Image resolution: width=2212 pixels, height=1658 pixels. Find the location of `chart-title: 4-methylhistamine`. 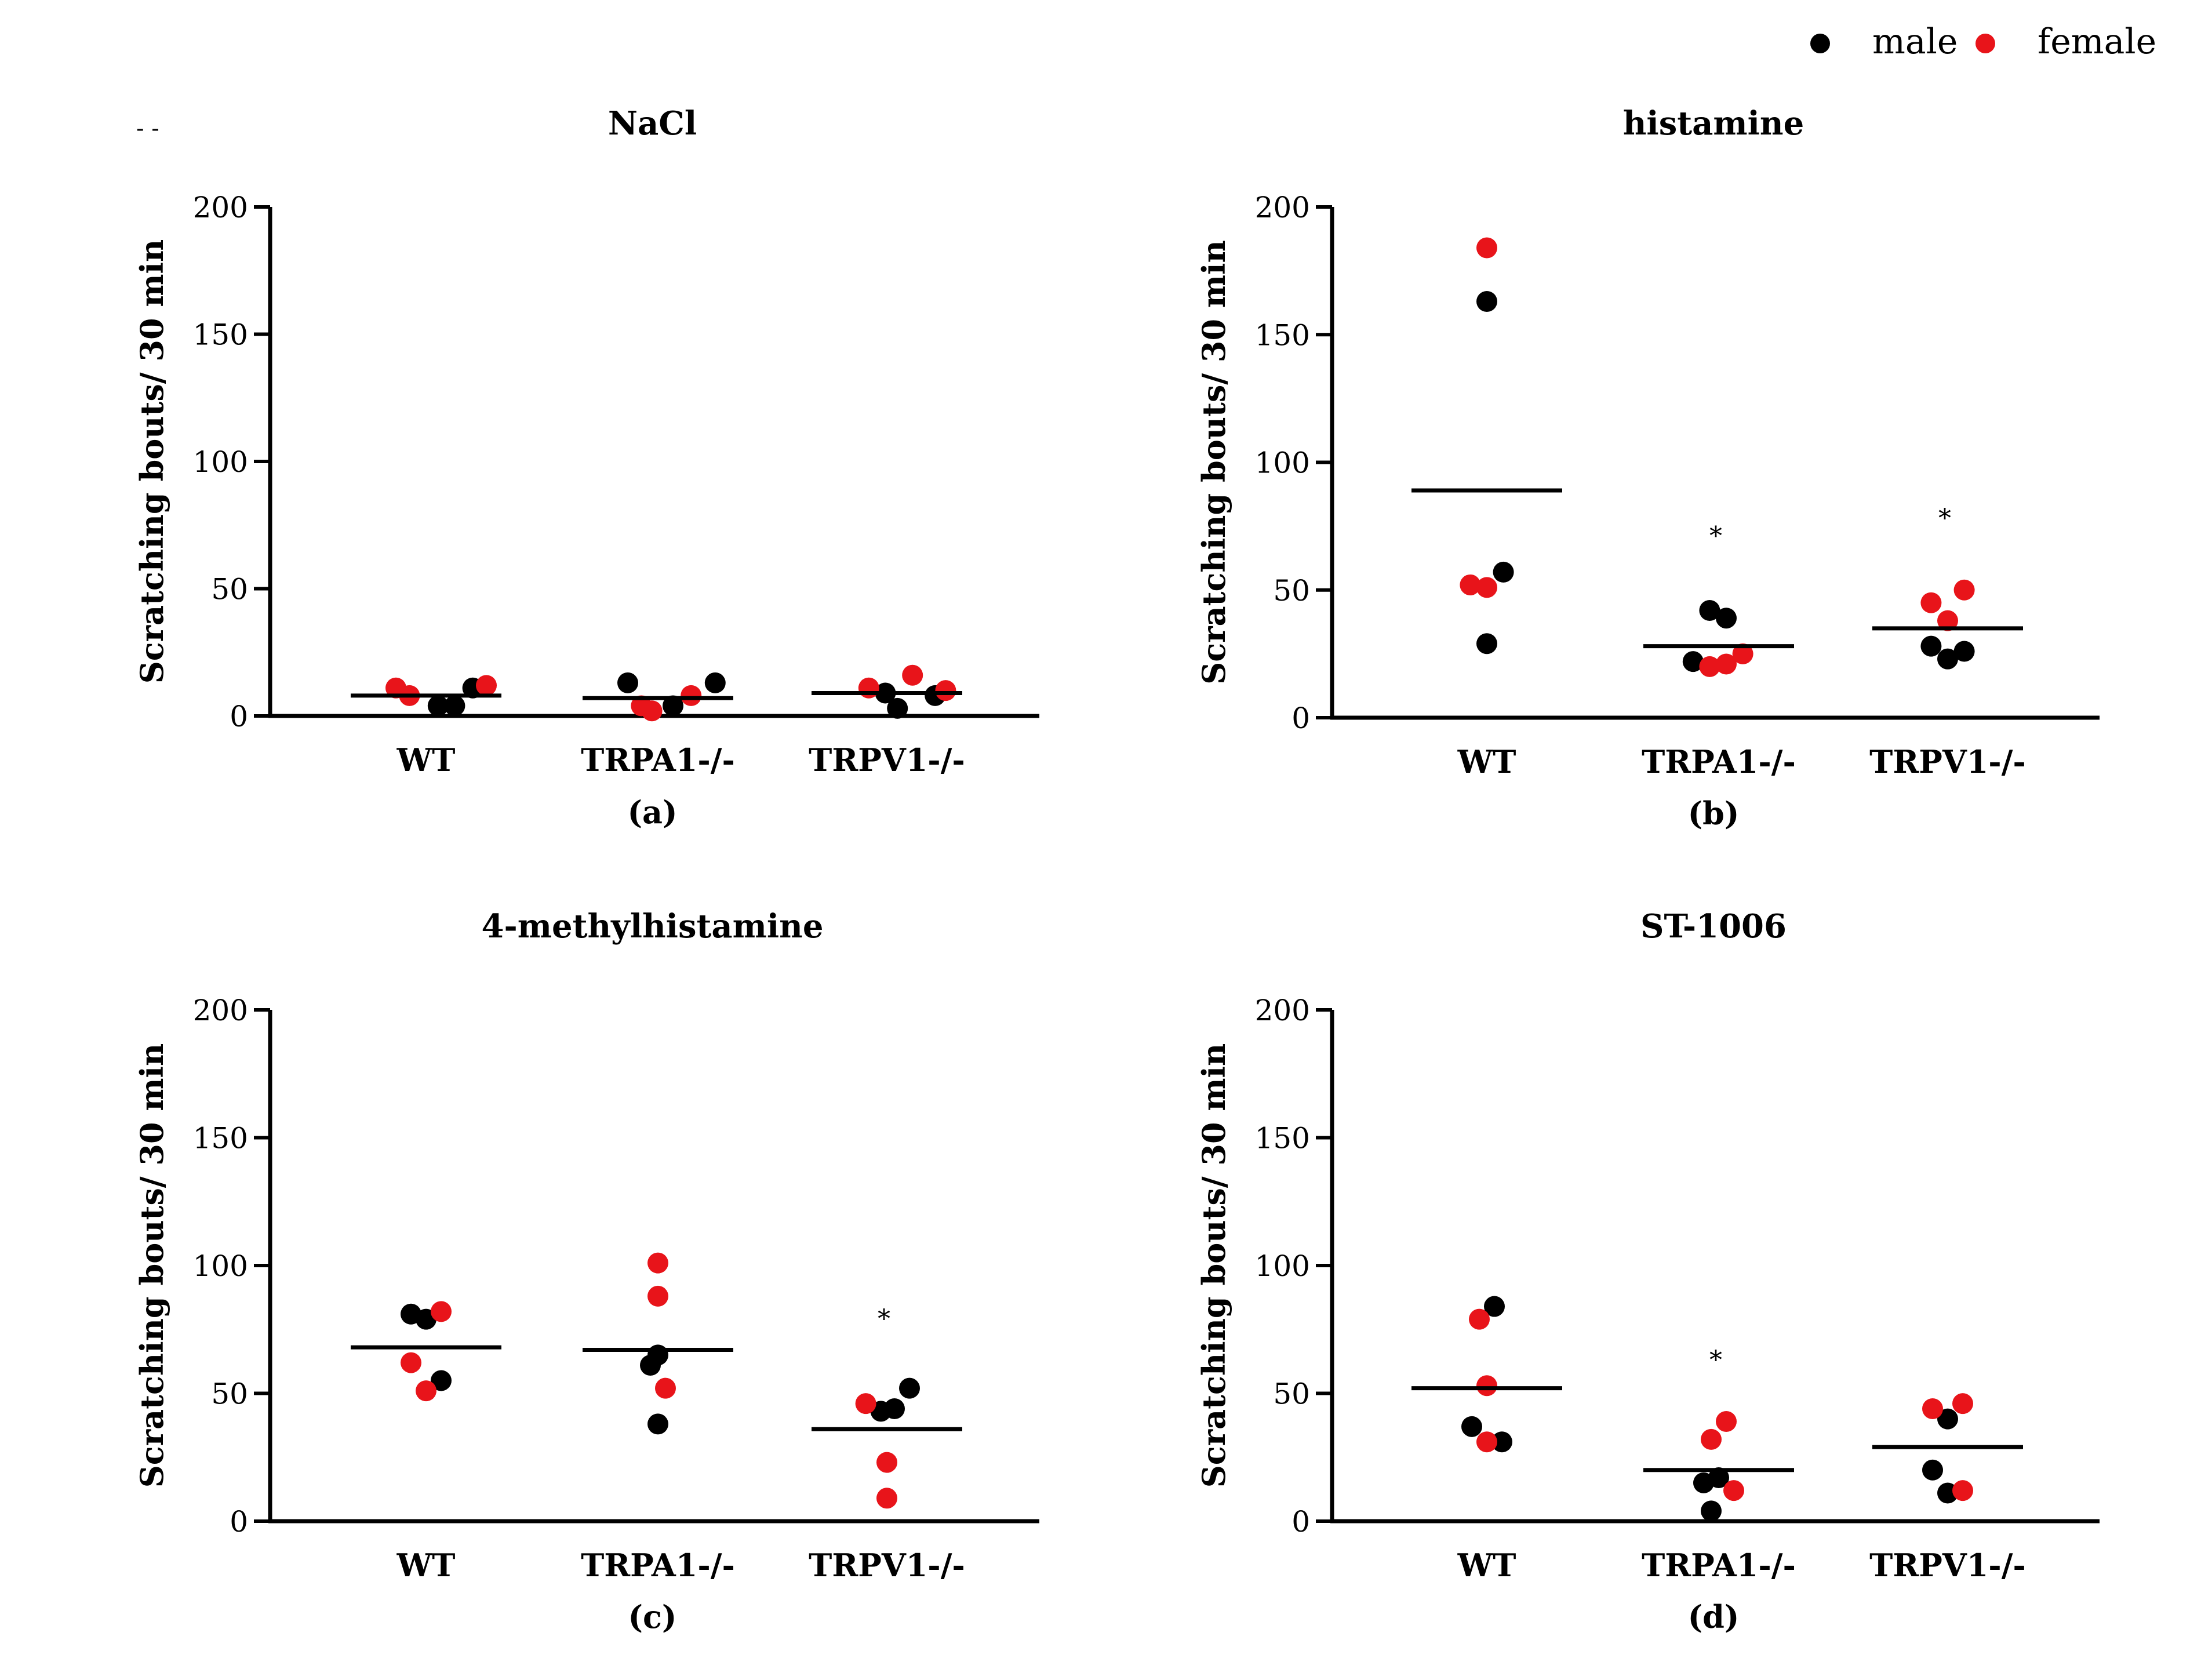

chart-title: 4-methylhistamine is located at coordinates (652, 926).